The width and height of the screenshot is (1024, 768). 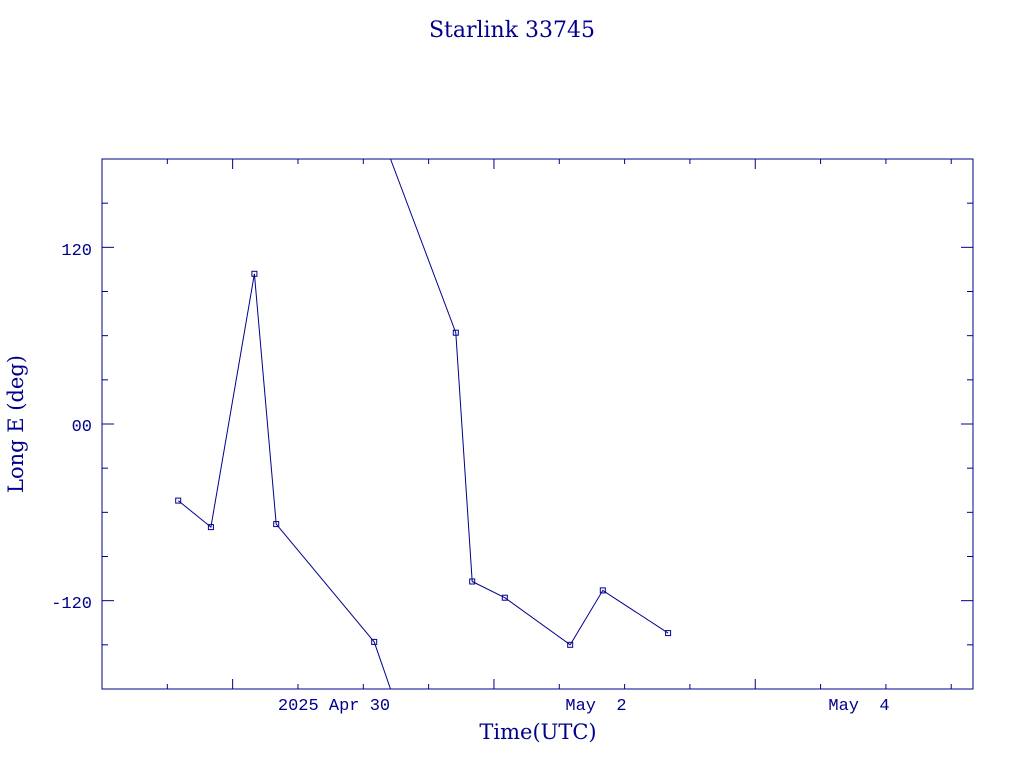 I want to click on x-tick-label: May 2, so click(x=595, y=706).